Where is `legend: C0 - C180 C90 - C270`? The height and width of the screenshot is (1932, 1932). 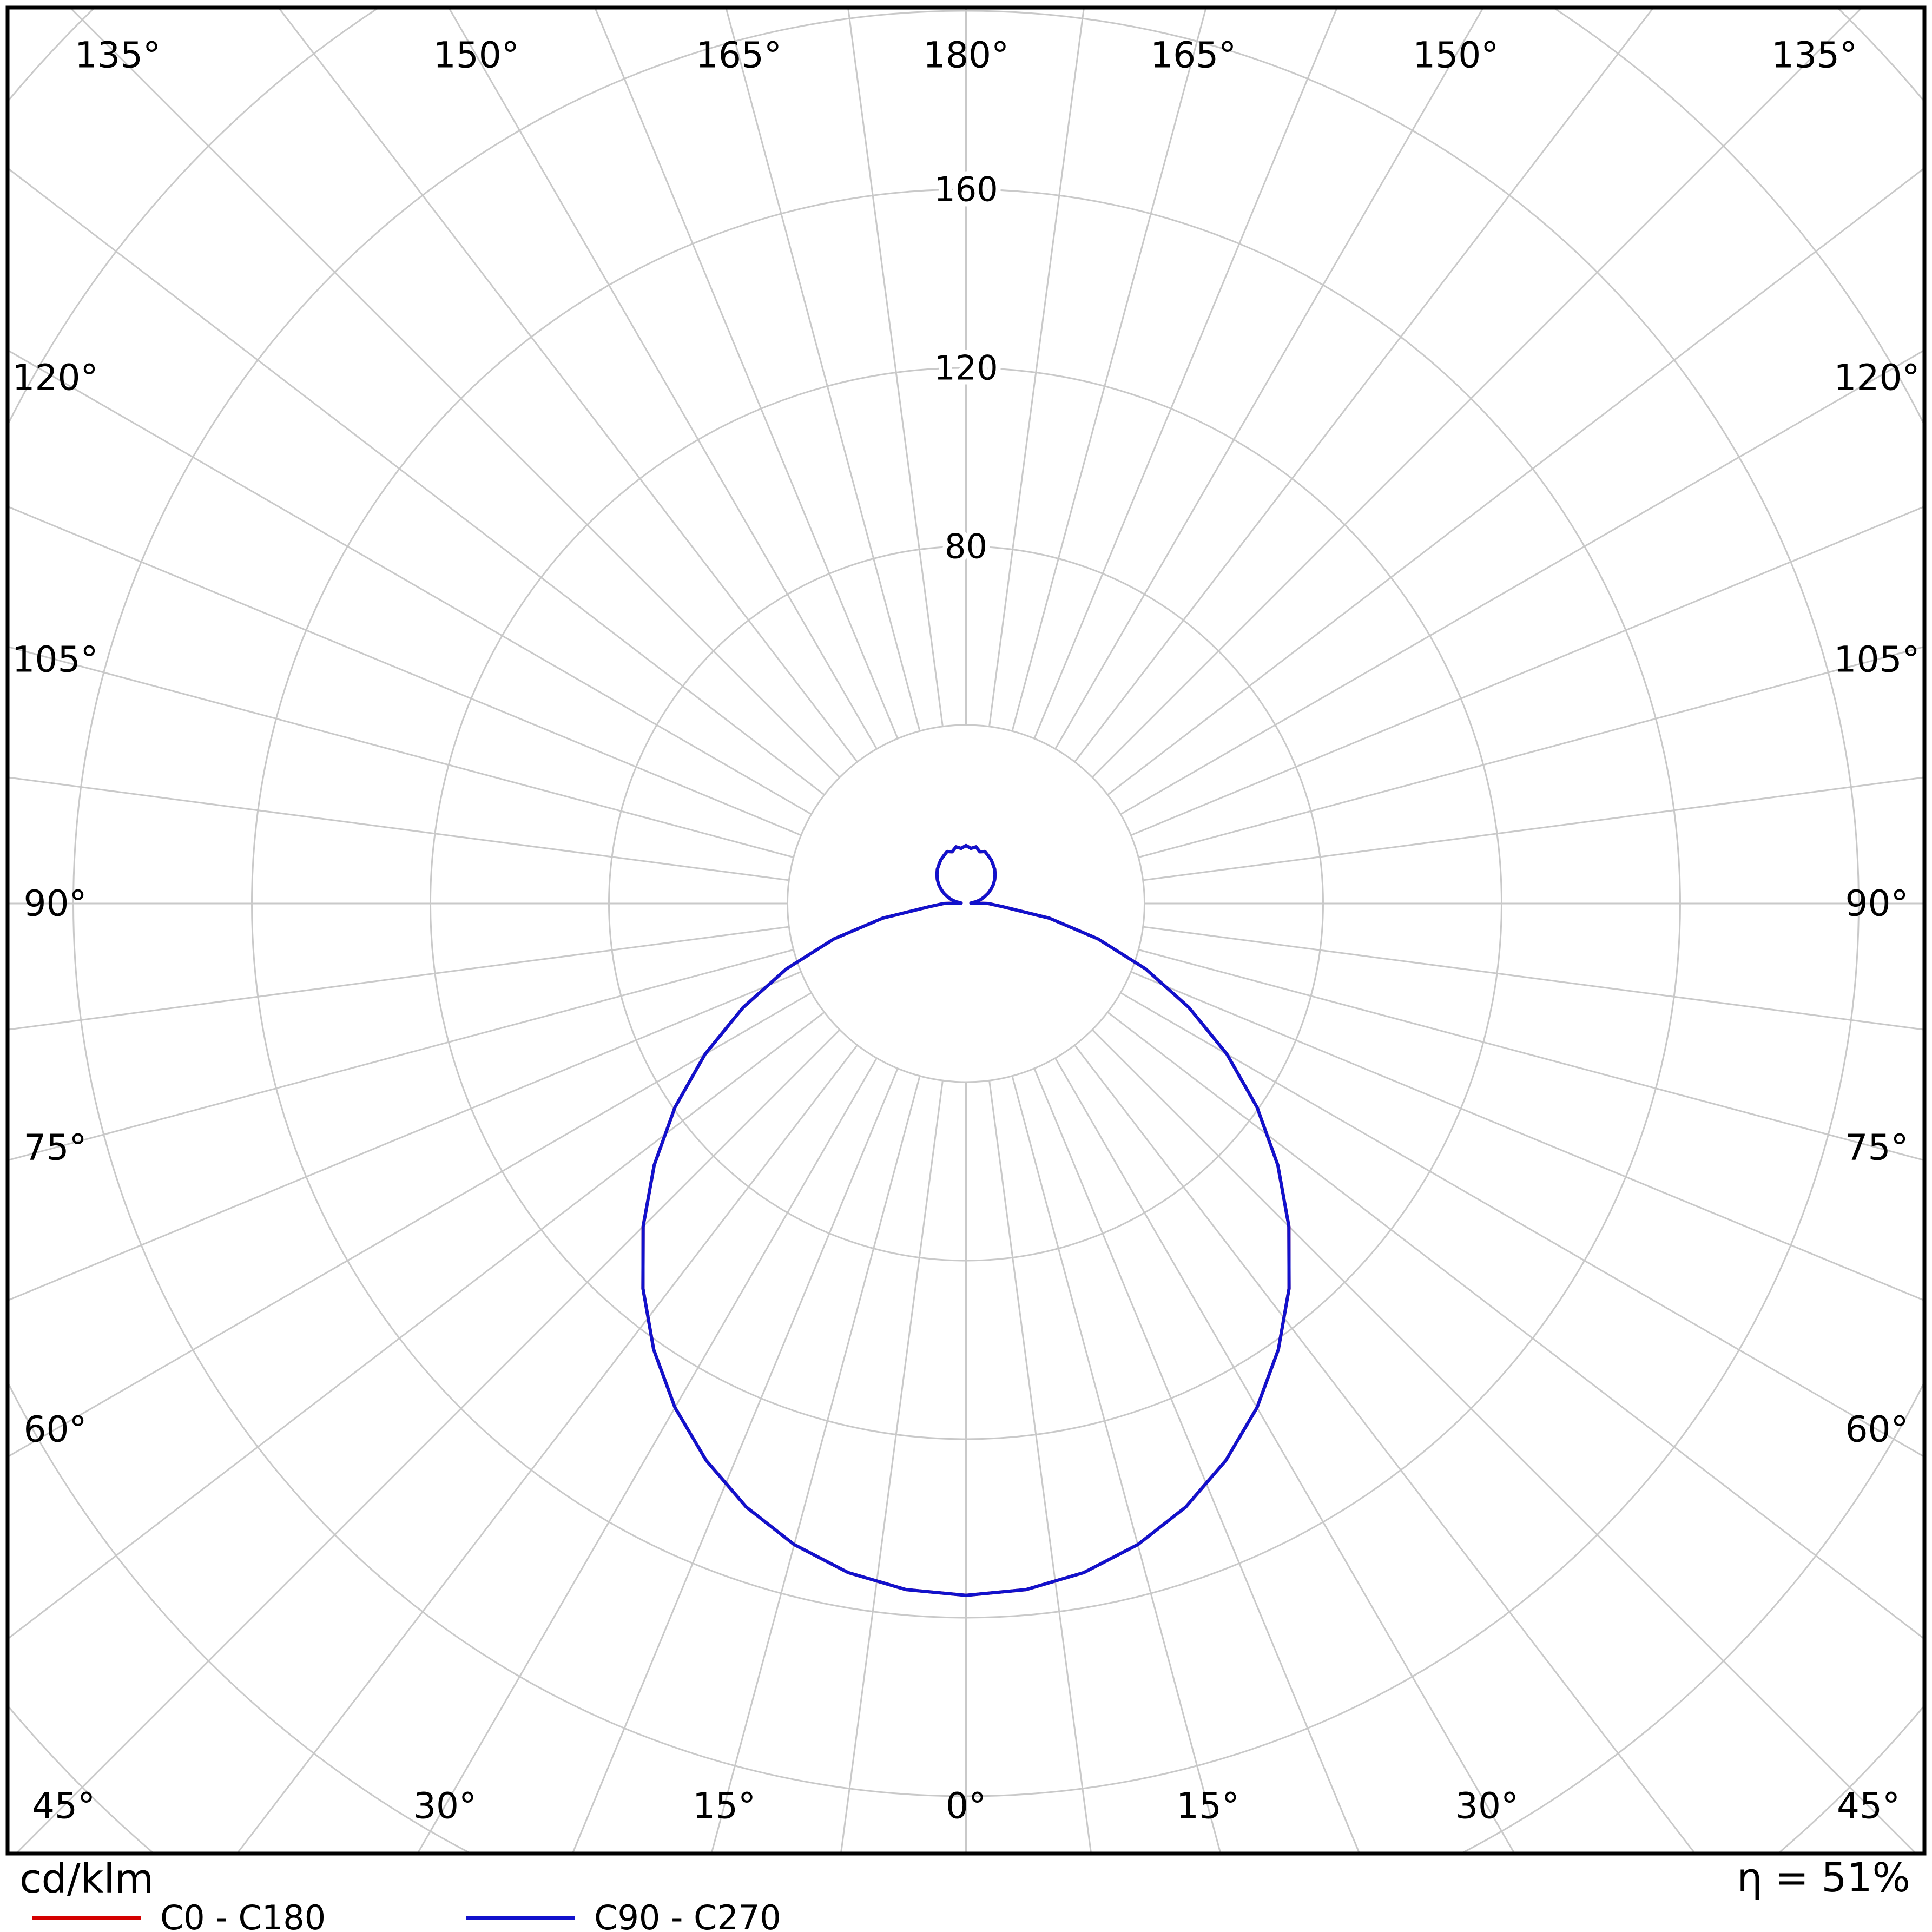
legend: C0 - C180 C90 - C270 is located at coordinates (406, 1916).